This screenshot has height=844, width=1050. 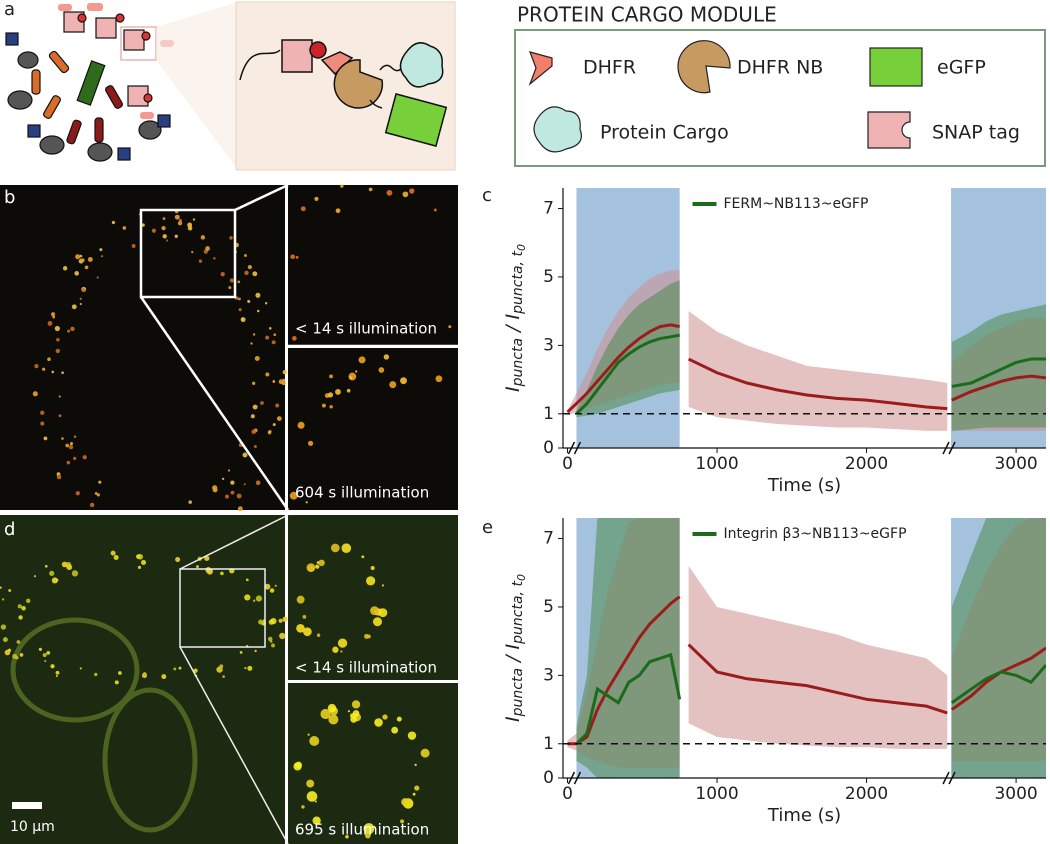 I want to click on micrograph, so click(x=142, y=679).